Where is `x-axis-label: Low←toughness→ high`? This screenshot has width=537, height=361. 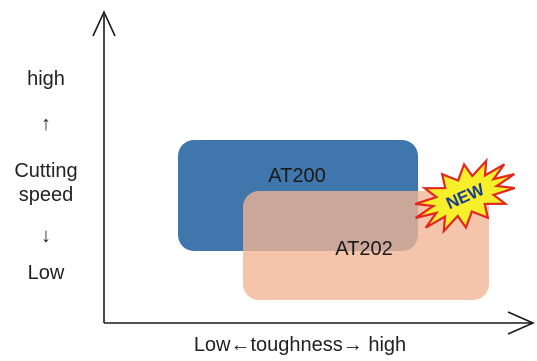
x-axis-label: Low←toughness→ high is located at coordinates (300, 345).